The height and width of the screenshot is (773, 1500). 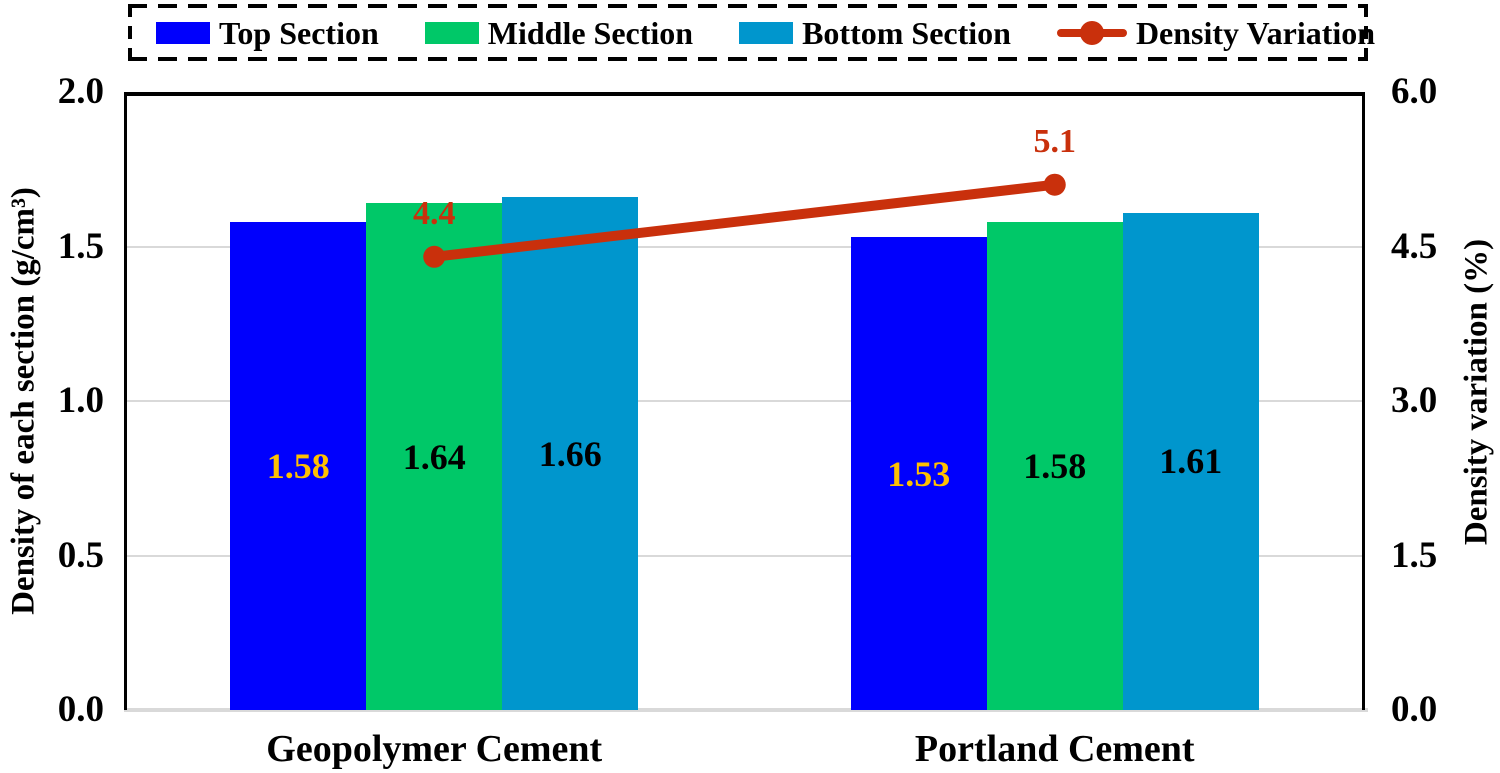 I want to click on legend-item-label: Bottom Section, so click(x=906, y=32).